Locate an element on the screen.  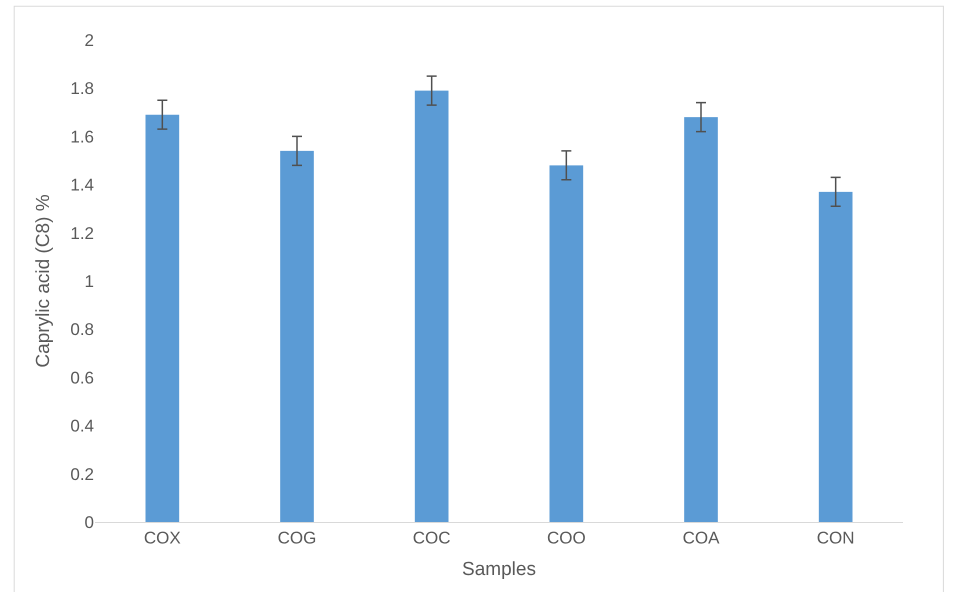
x-tick-label: COG is located at coordinates (297, 538).